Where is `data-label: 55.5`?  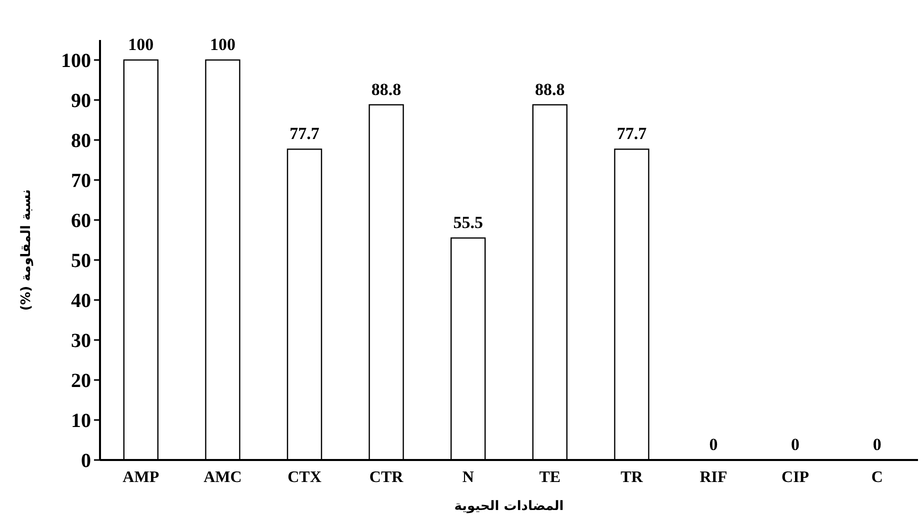 data-label: 55.5 is located at coordinates (468, 222).